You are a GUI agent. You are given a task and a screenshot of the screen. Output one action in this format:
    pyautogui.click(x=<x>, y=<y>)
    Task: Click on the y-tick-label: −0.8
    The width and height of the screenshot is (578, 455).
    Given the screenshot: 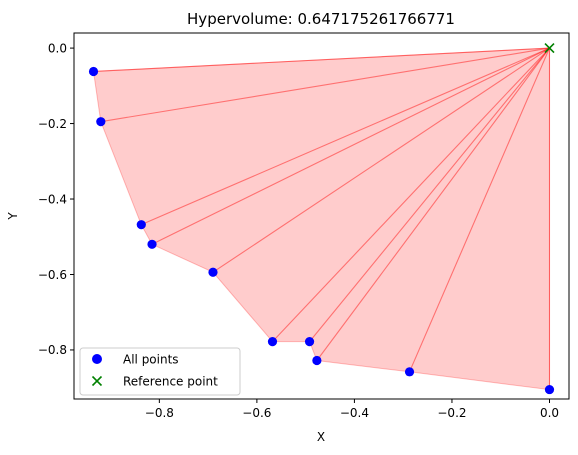 What is the action you would take?
    pyautogui.click(x=52, y=350)
    